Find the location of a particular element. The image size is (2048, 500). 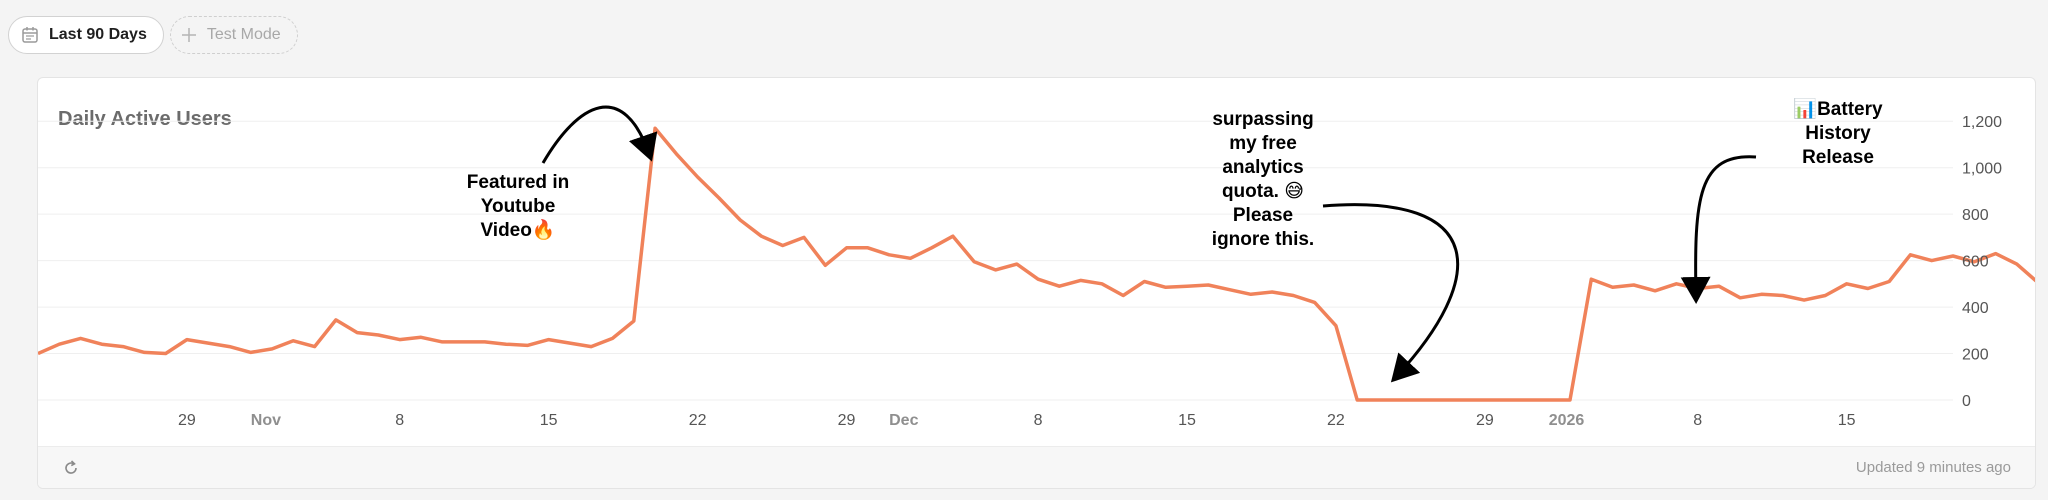

x-tick-month-label: Dec is located at coordinates (903, 420).